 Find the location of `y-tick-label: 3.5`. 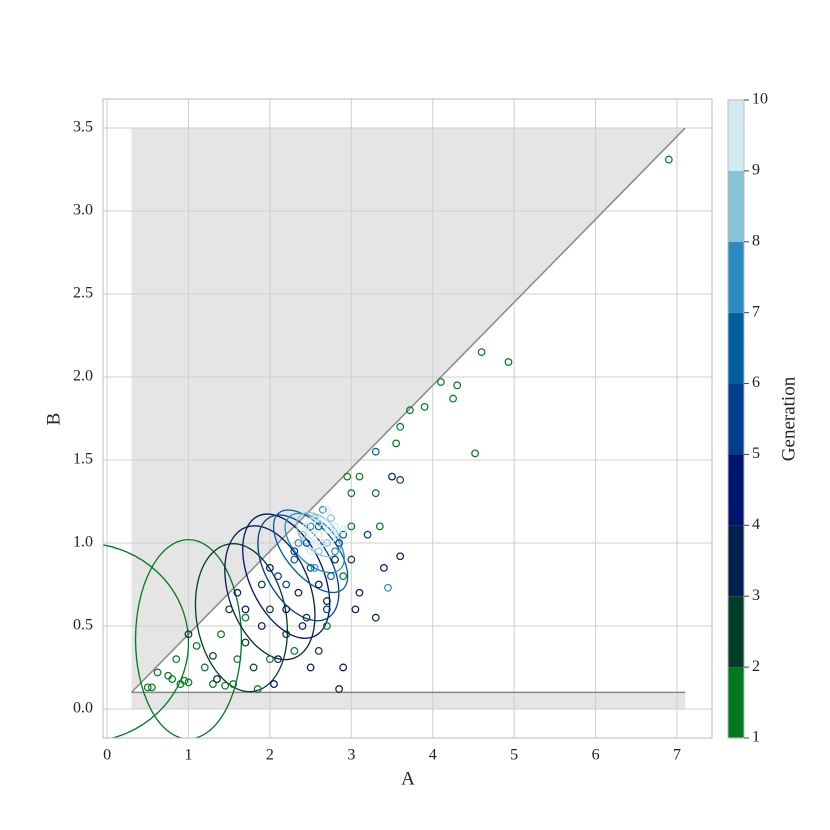

y-tick-label: 3.5 is located at coordinates (83, 127).